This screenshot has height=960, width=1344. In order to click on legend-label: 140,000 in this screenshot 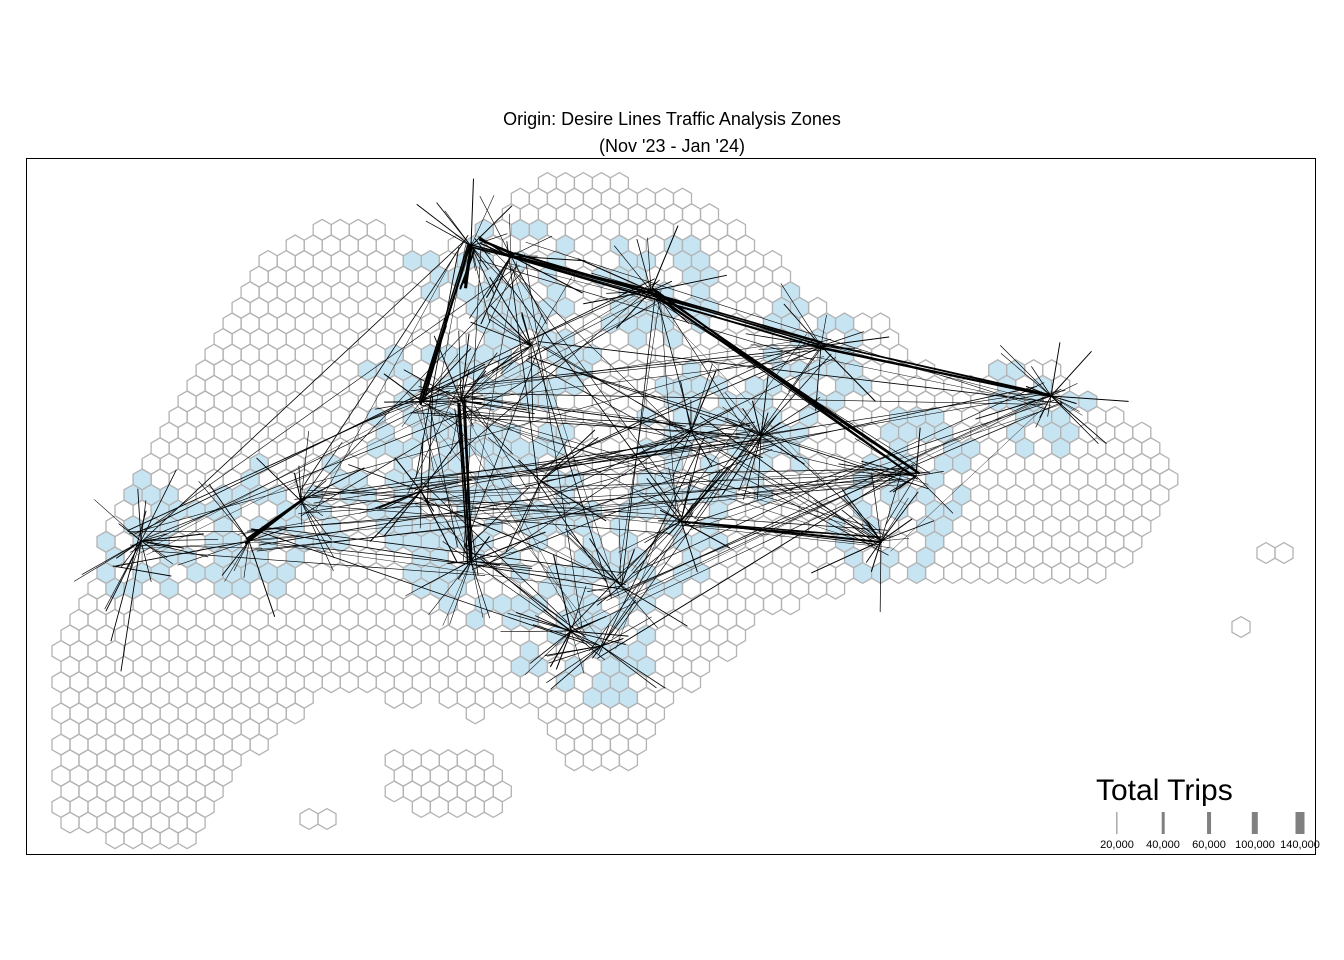, I will do `click(1300, 845)`.